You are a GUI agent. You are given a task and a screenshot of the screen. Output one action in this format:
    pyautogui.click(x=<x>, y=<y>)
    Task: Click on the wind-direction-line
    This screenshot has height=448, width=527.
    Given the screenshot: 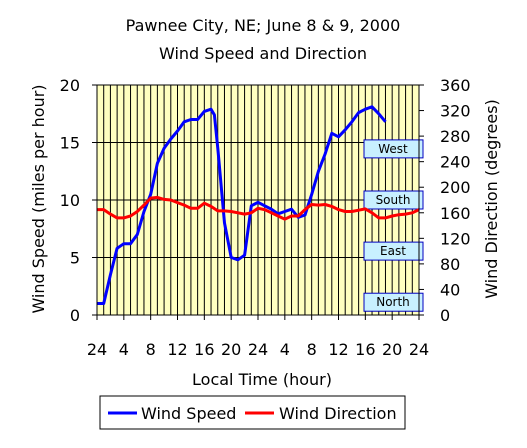 What is the action you would take?
    pyautogui.click(x=258, y=208)
    